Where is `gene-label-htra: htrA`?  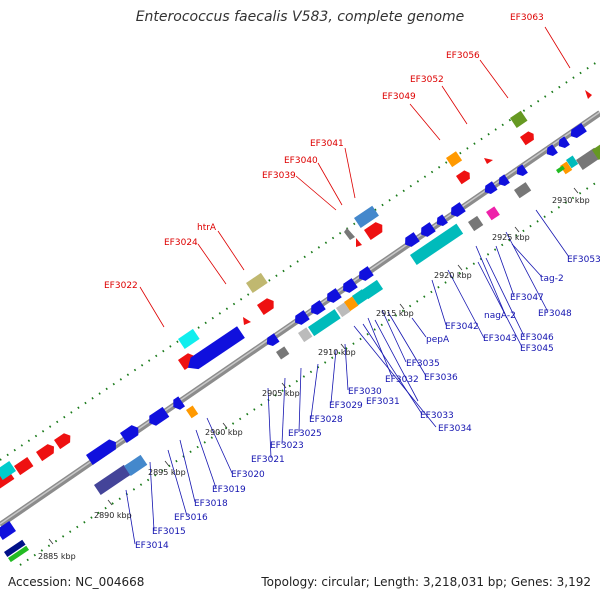 gene-label-htra: htrA is located at coordinates (207, 228).